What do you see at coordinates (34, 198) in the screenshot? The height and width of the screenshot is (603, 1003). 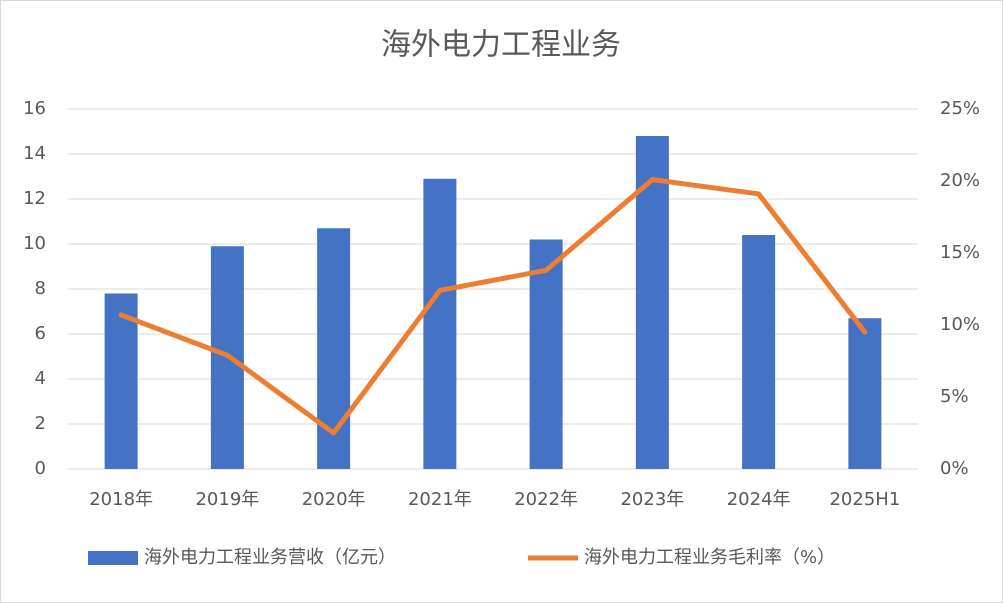 I see `y-tick-label: 12` at bounding box center [34, 198].